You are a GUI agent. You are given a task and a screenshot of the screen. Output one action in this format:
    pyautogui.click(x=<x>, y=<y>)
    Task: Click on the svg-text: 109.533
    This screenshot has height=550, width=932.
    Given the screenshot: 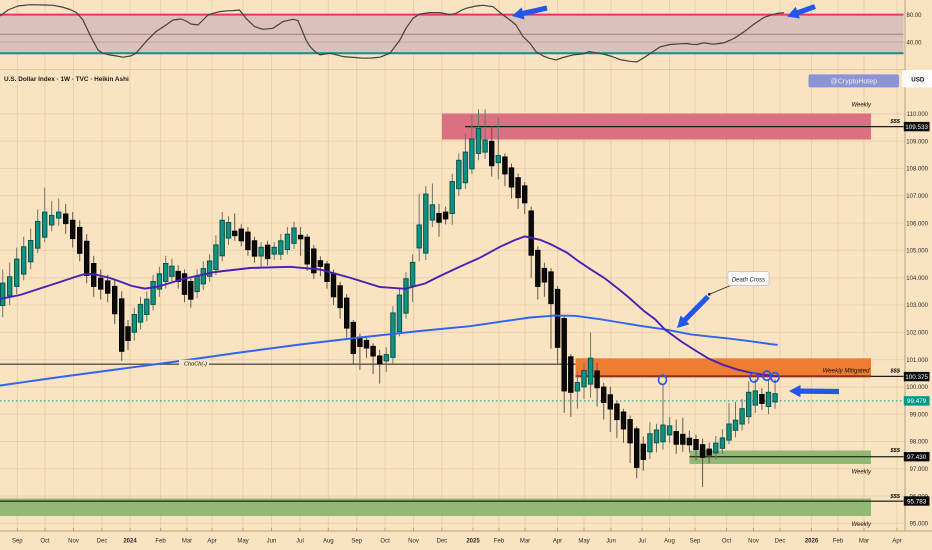 What is the action you would take?
    pyautogui.click(x=916, y=127)
    